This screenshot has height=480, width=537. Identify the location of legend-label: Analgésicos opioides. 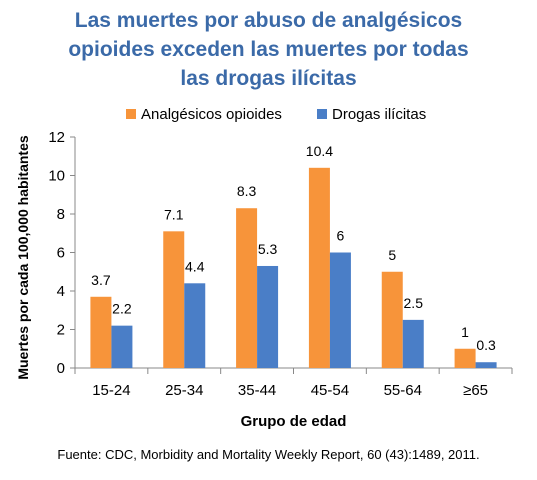
(211, 114).